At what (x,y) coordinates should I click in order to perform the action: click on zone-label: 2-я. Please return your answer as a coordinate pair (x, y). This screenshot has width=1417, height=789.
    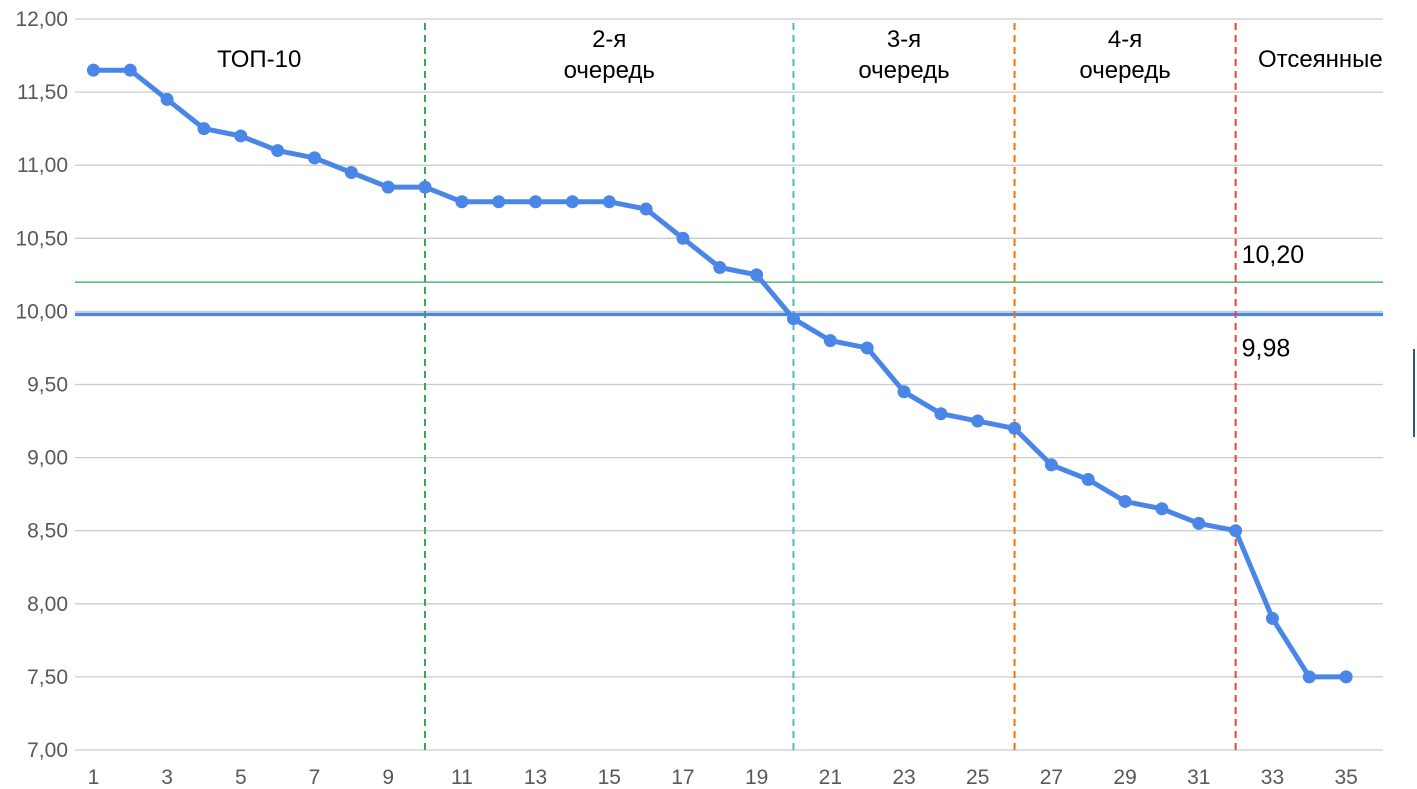
    Looking at the image, I should click on (609, 39).